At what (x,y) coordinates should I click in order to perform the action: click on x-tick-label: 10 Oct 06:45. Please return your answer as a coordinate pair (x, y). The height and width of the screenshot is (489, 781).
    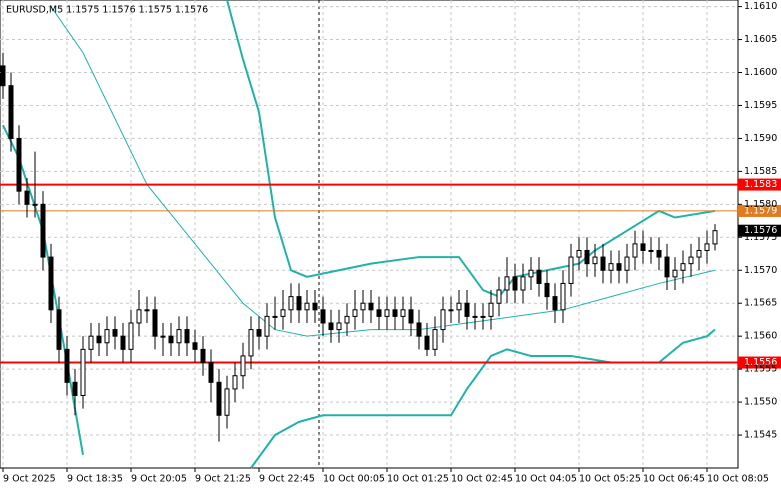
    Looking at the image, I should click on (674, 479).